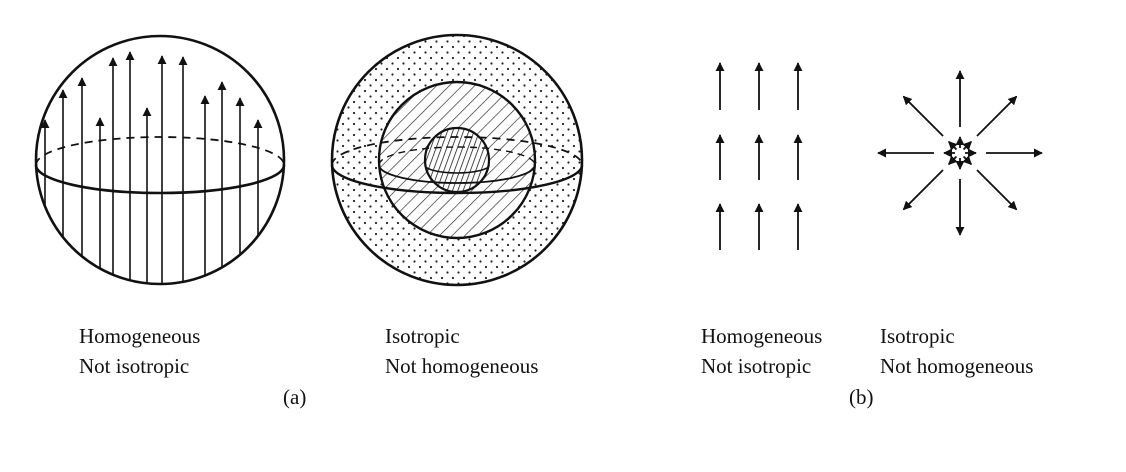 The width and height of the screenshot is (1126, 472). I want to click on isotropic-sphere, so click(457, 160).